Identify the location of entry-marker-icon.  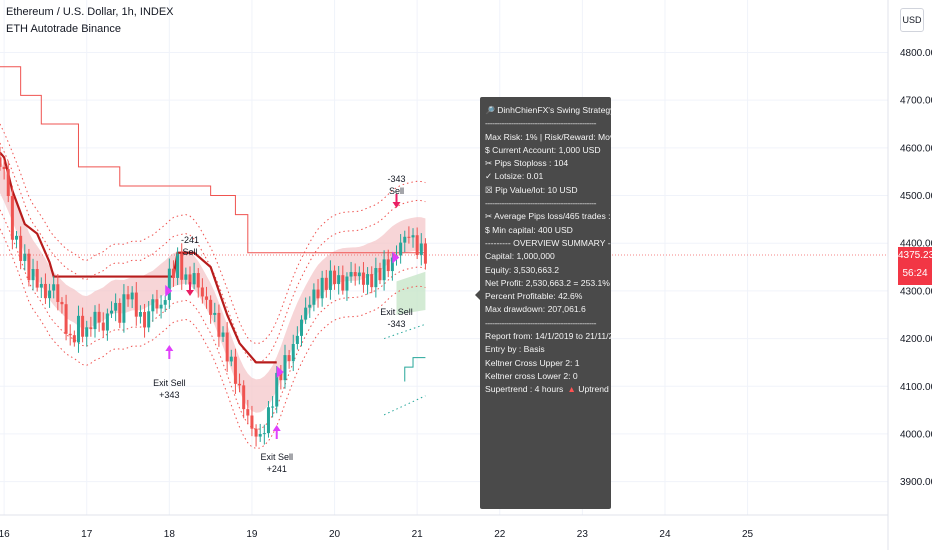
(280, 371).